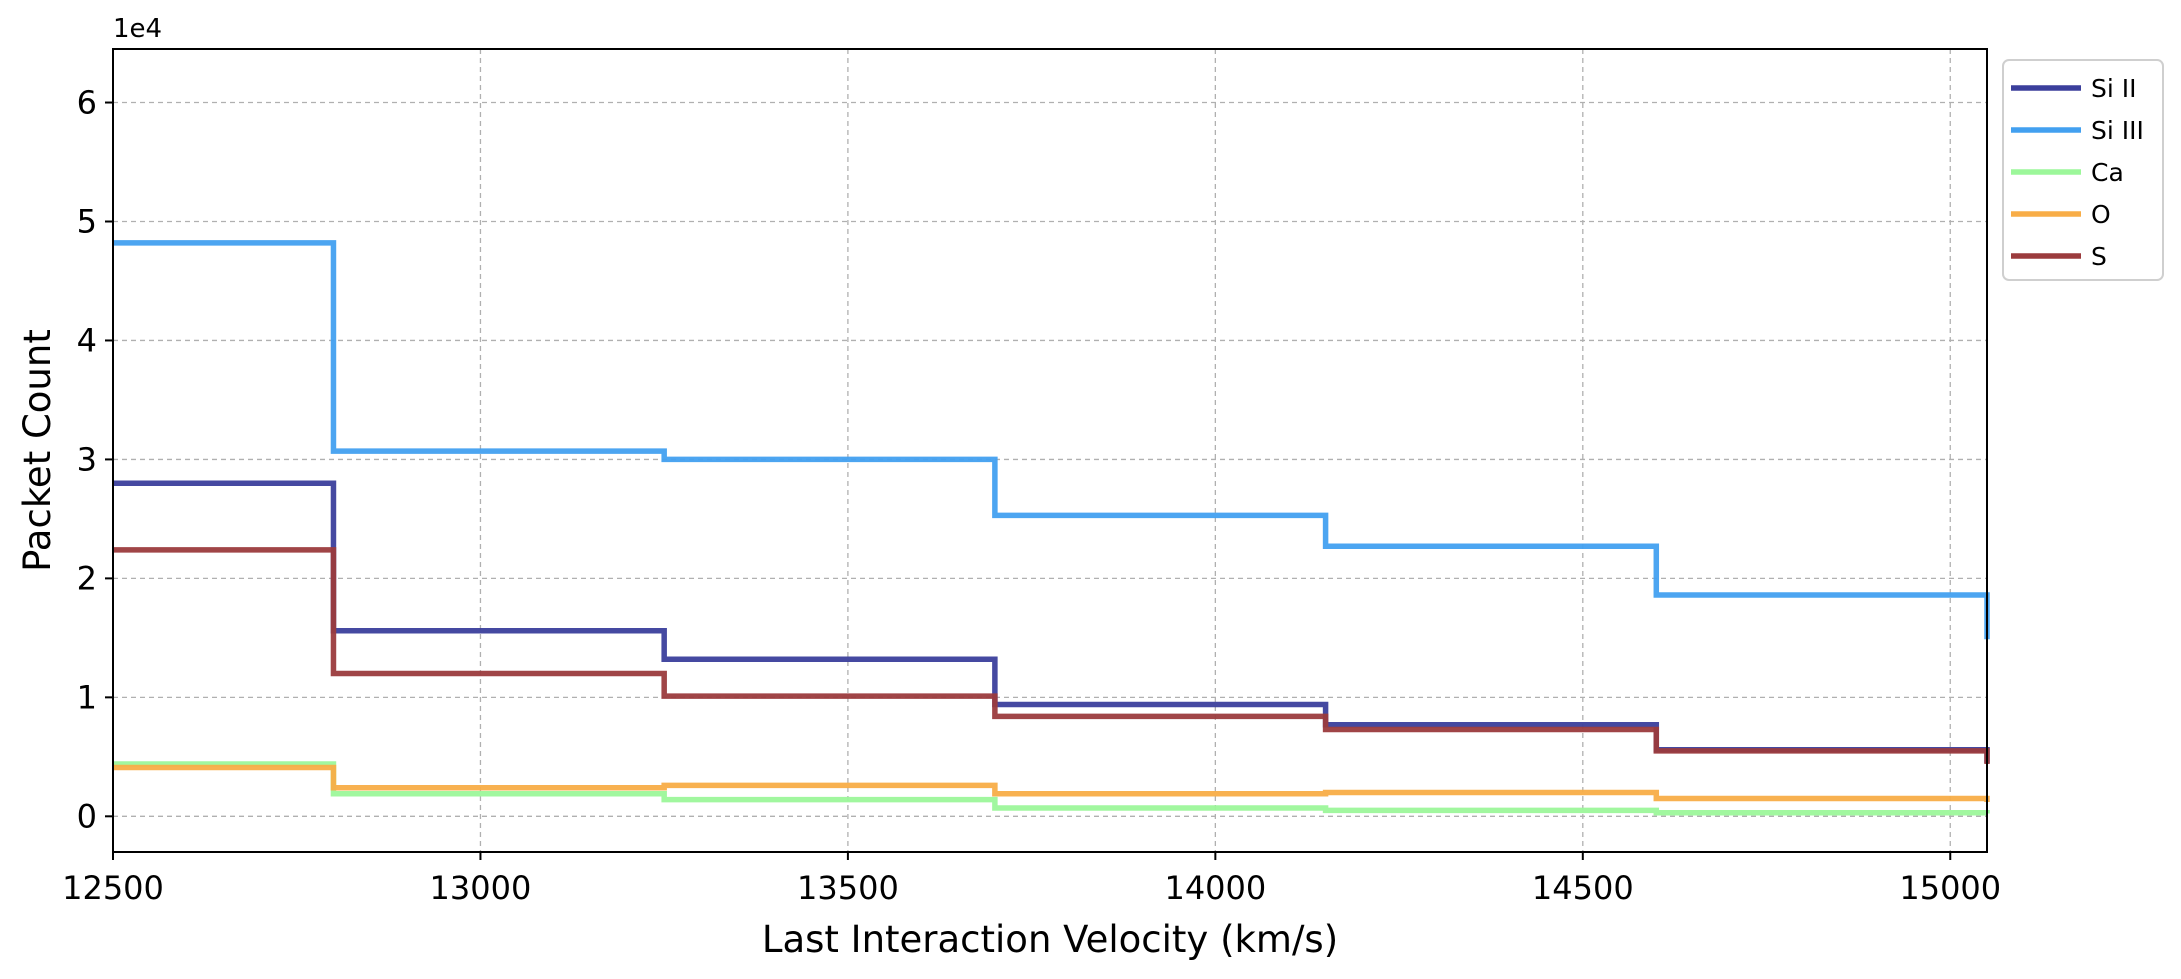  Describe the element at coordinates (87, 103) in the screenshot. I see `y-tick-label: 6` at that location.